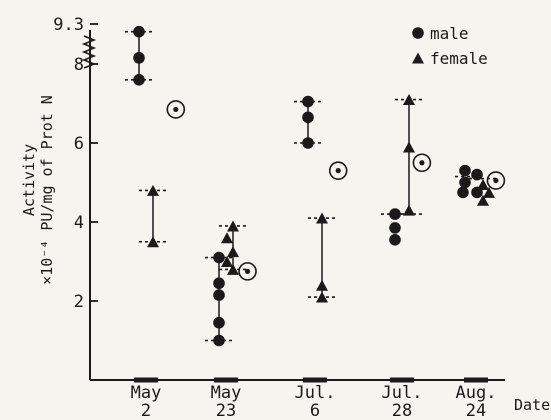  Describe the element at coordinates (146, 410) in the screenshot. I see `x-tick-label: 2` at that location.